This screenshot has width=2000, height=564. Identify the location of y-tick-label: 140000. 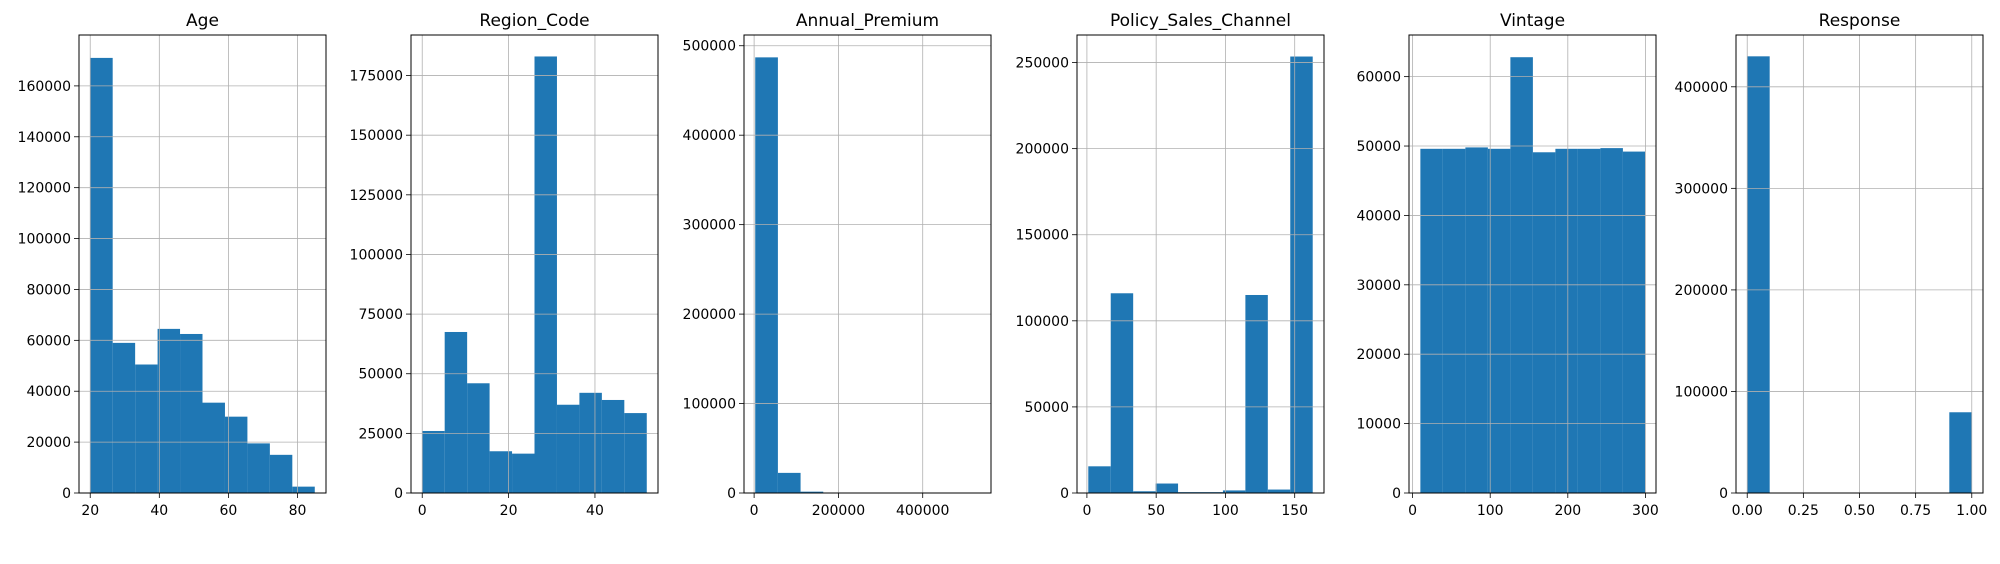
(44, 138).